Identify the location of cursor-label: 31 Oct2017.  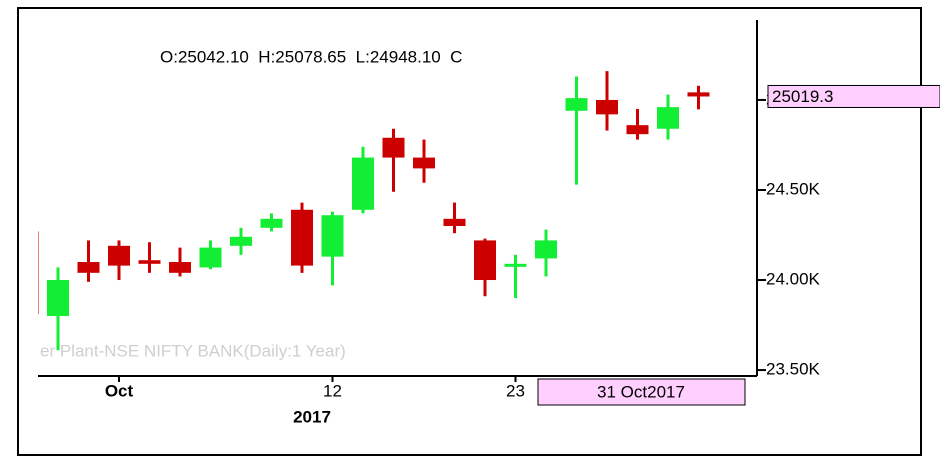
(641, 391).